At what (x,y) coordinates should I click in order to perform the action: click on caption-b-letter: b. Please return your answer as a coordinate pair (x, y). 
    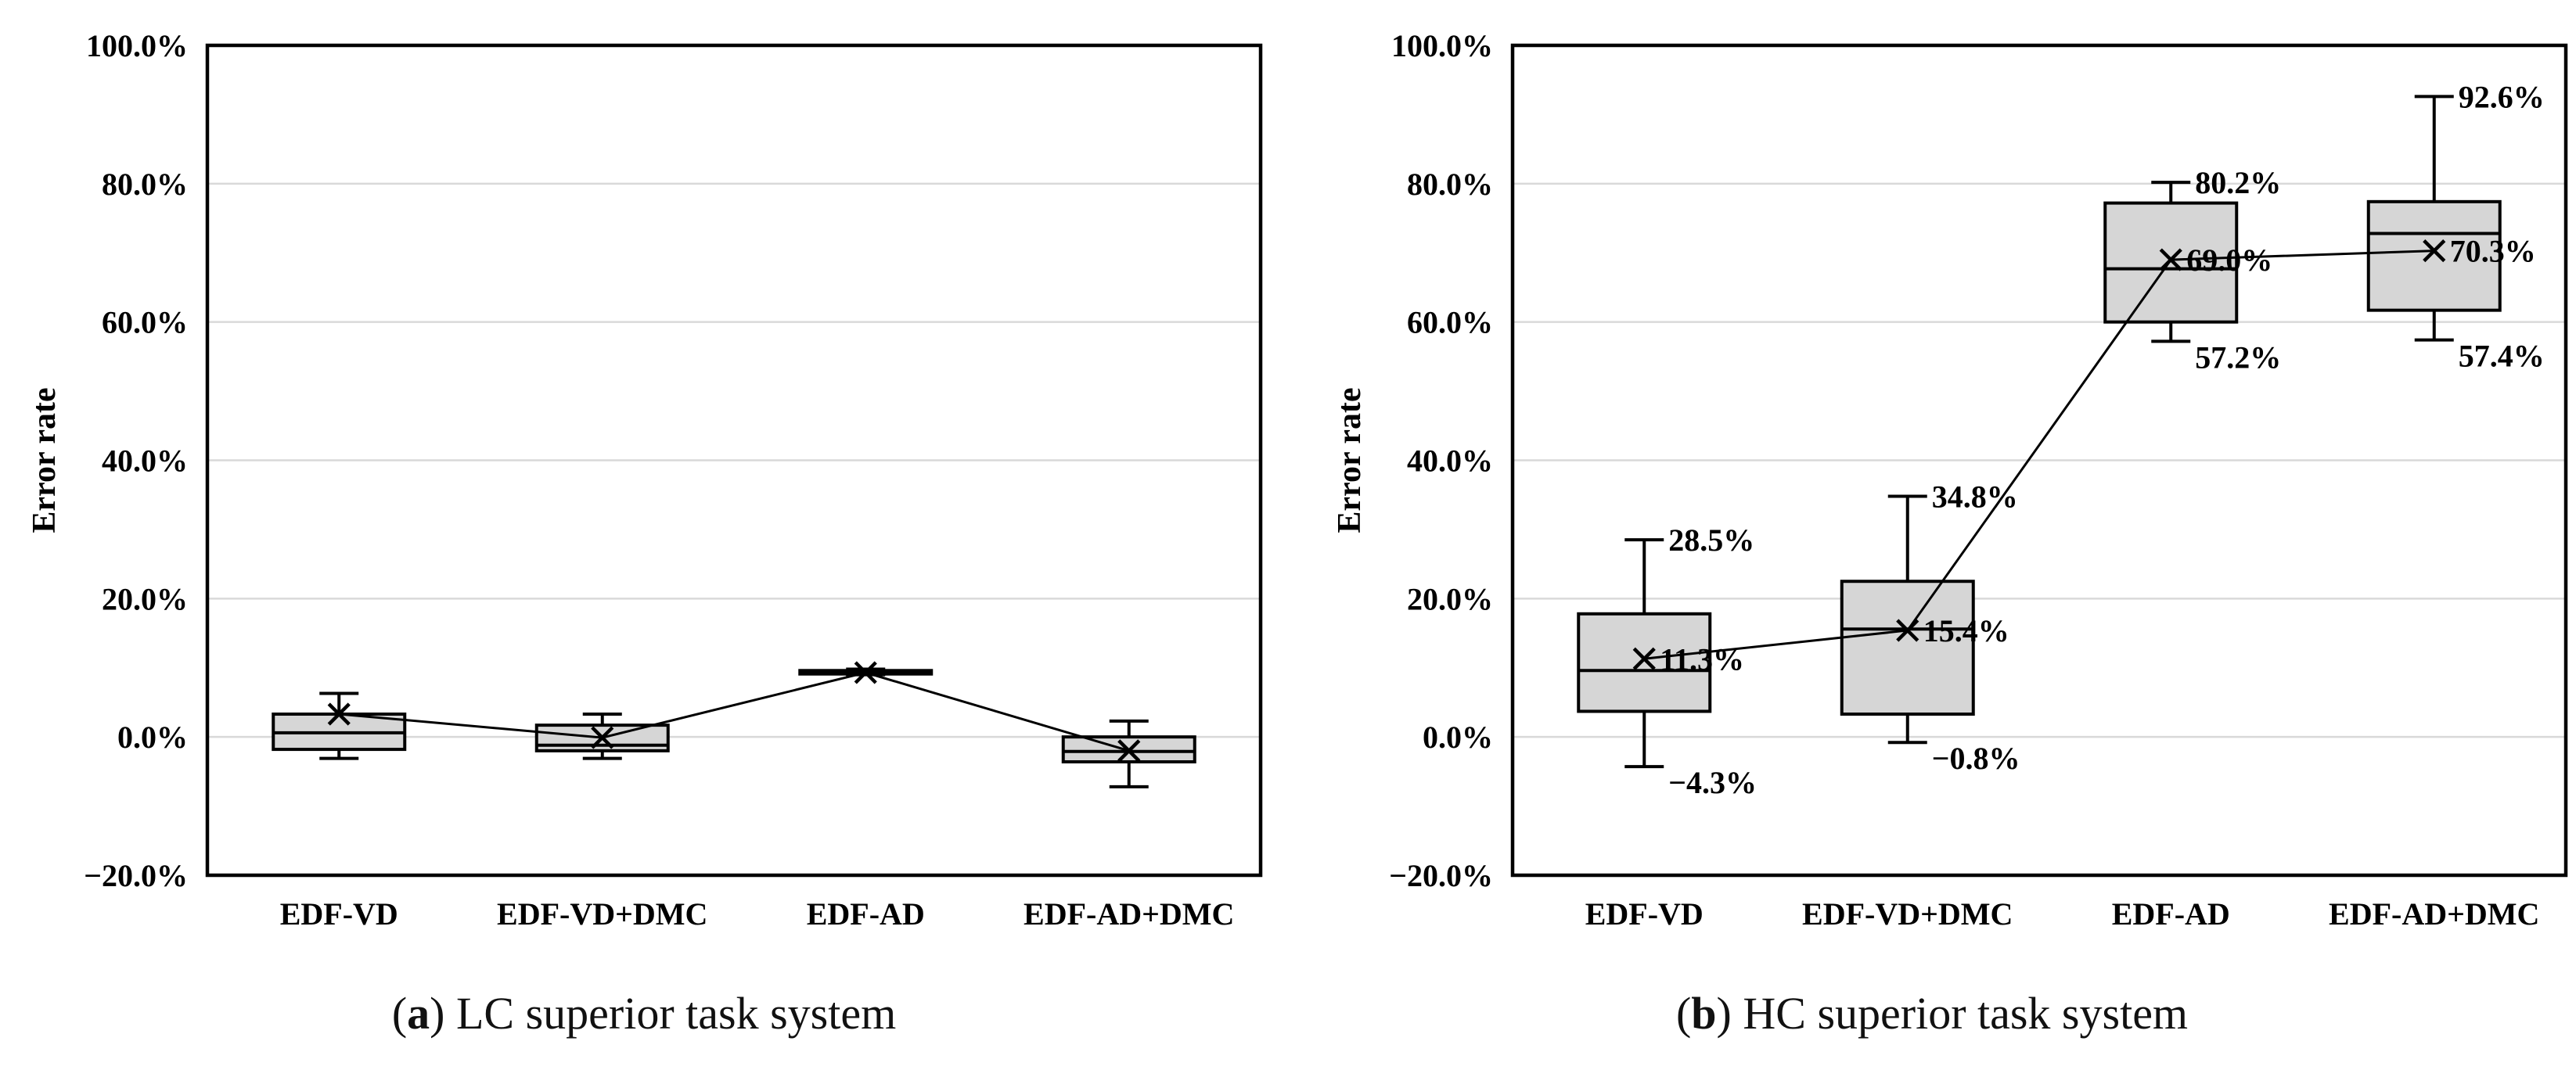
    Looking at the image, I should click on (1704, 1013).